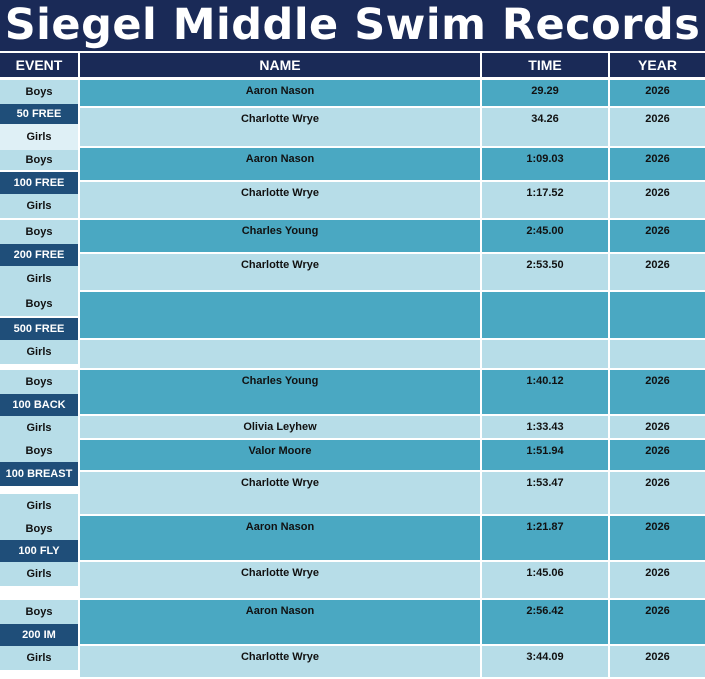 This screenshot has height=679, width=705. I want to click on record-boys-time, so click(545, 315).